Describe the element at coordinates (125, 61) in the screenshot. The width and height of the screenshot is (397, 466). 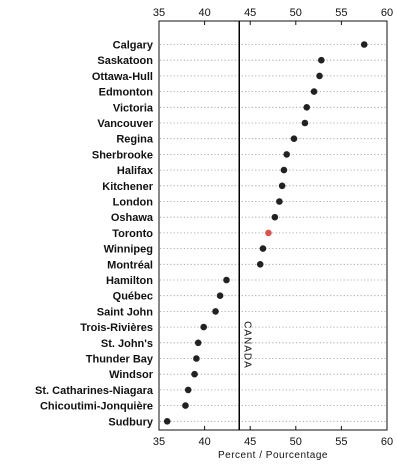
I see `category-label: Saskatoon` at that location.